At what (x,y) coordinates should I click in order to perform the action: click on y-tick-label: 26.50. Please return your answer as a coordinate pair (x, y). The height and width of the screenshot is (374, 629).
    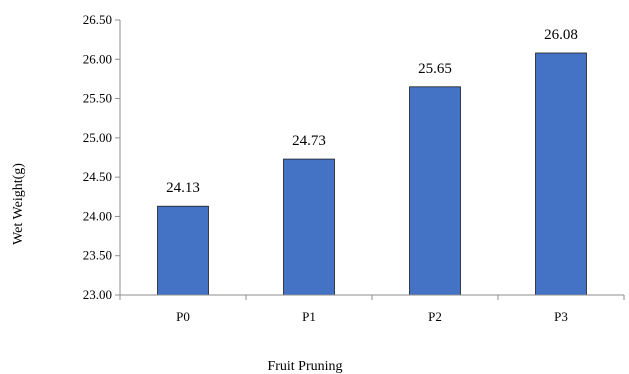
    Looking at the image, I should click on (97, 19).